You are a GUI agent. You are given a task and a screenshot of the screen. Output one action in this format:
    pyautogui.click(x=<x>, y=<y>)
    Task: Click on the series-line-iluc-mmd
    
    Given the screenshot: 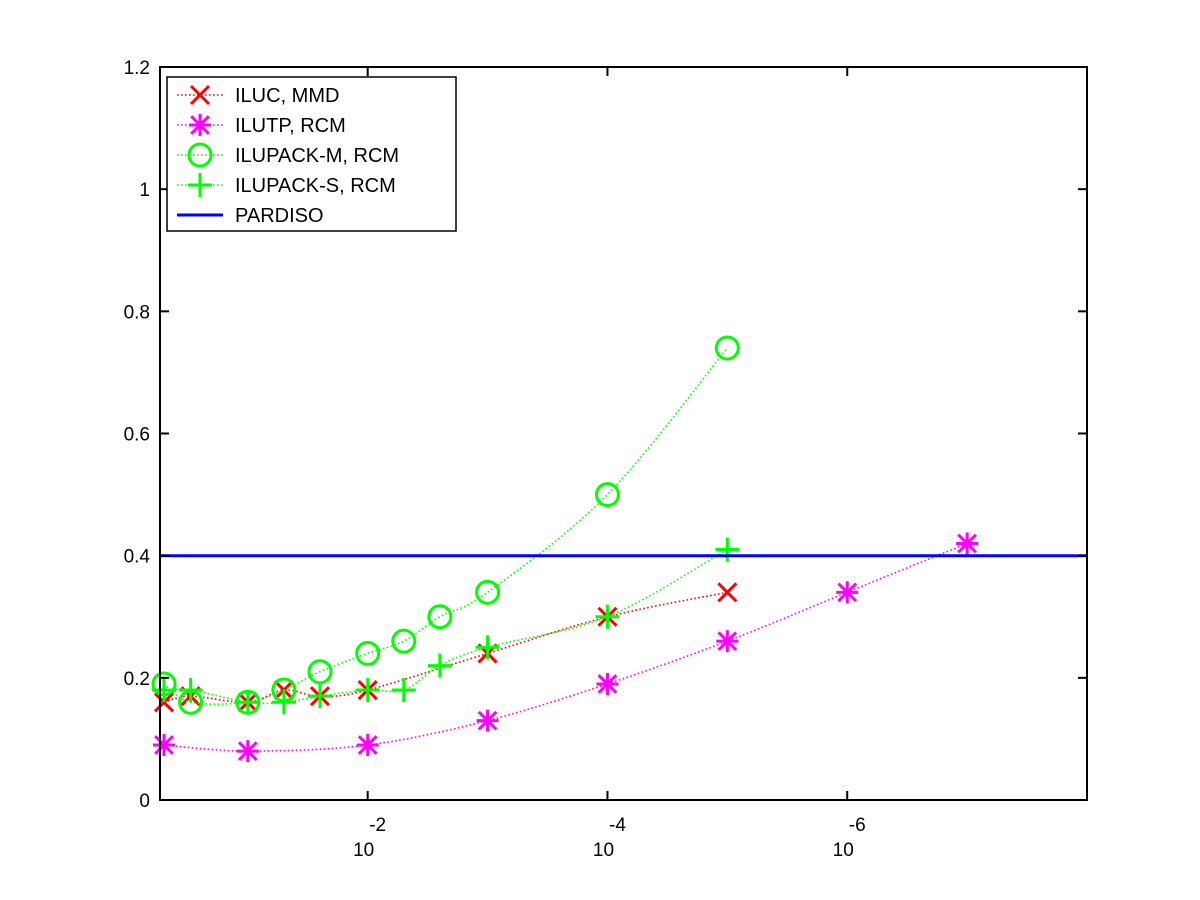 What is the action you would take?
    pyautogui.click(x=445, y=647)
    